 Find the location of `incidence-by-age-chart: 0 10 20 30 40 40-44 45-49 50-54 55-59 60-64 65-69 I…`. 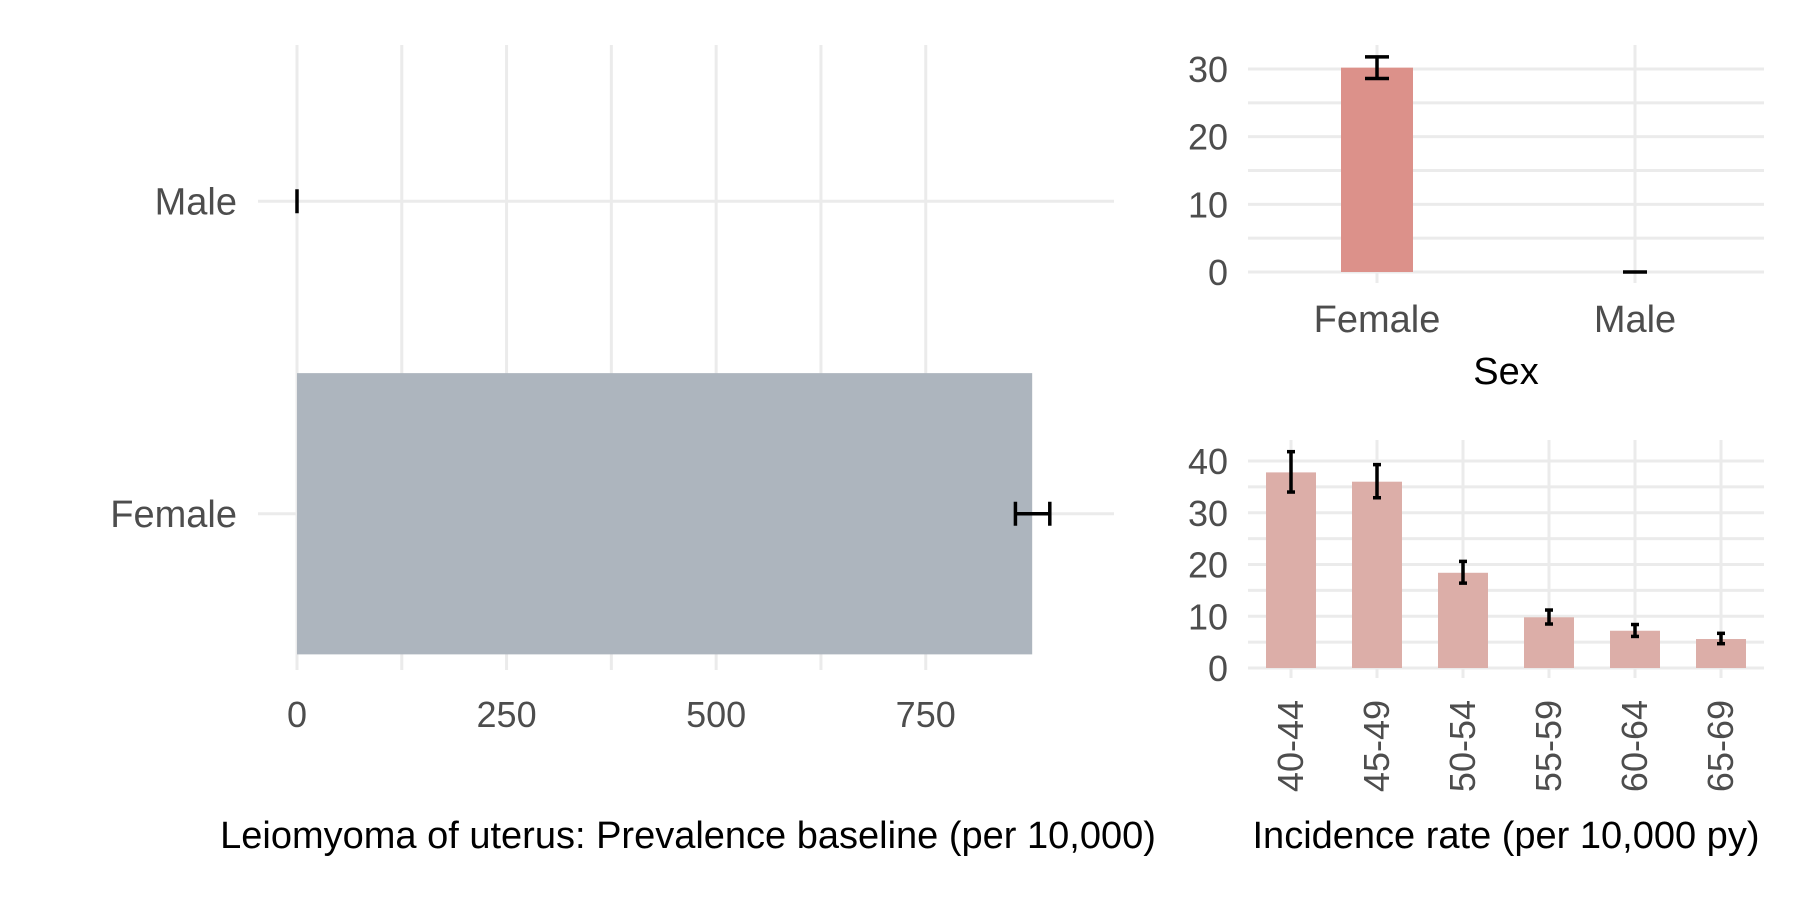

incidence-by-age-chart: 0 10 20 30 40 40-44 45-49 50-54 55-59 60-64 65-69 I… is located at coordinates (1476, 648).